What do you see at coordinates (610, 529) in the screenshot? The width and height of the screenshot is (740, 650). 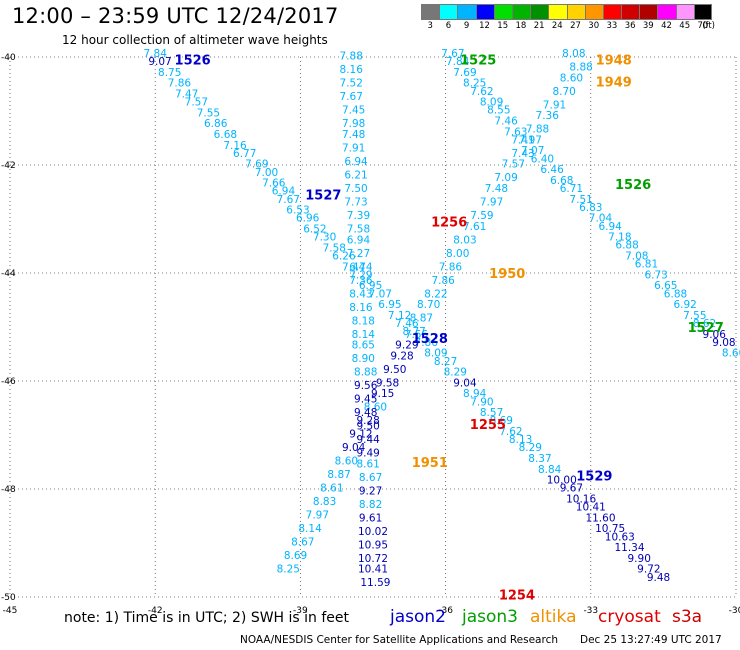 I see `swh-value: 10.75` at bounding box center [610, 529].